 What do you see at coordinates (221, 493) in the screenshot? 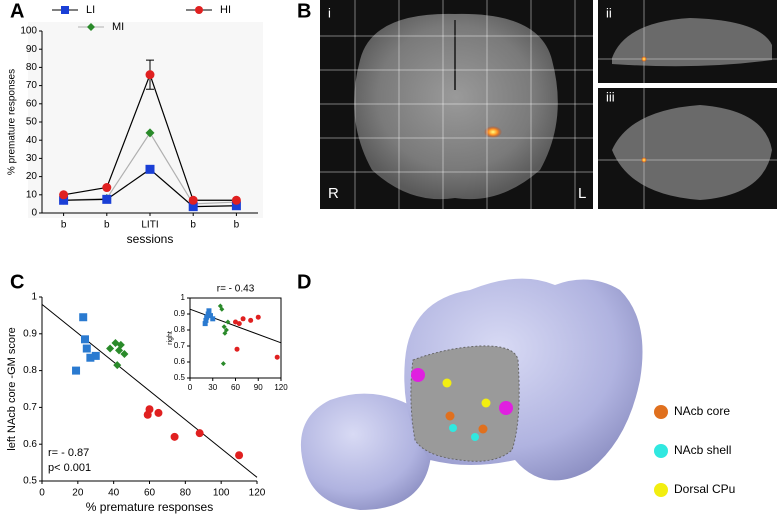
I see `x-tick-label: 100` at bounding box center [221, 493].